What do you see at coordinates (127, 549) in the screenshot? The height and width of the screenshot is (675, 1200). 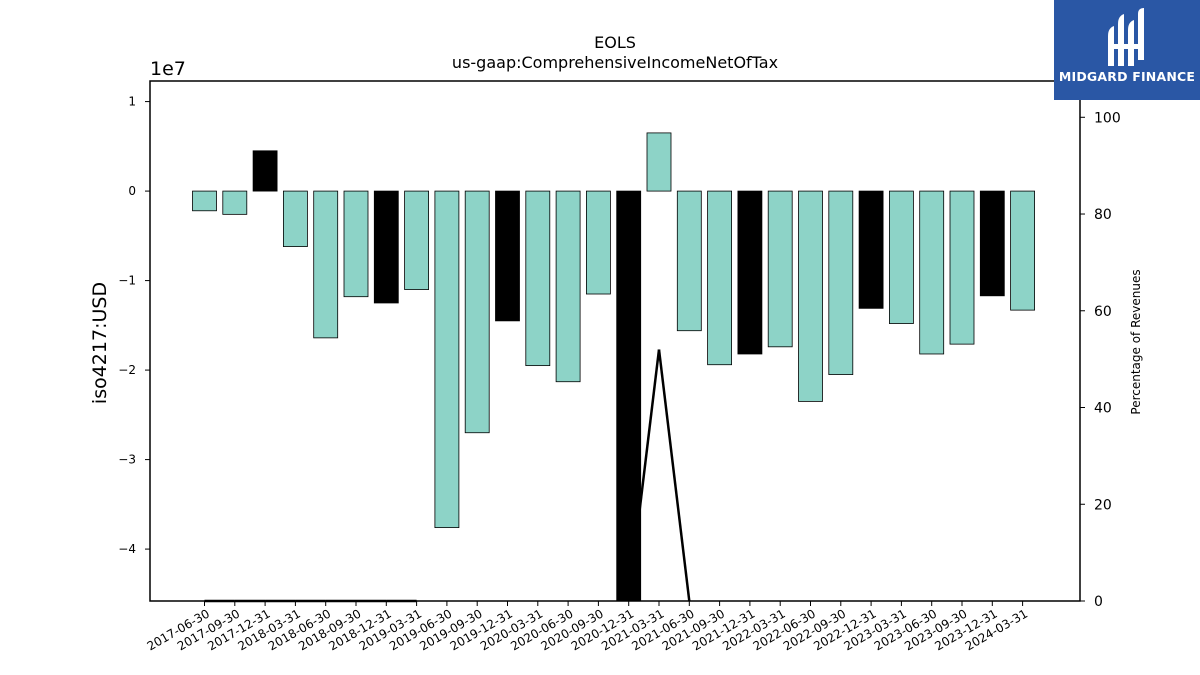 I see `y-tick-label: −4` at bounding box center [127, 549].